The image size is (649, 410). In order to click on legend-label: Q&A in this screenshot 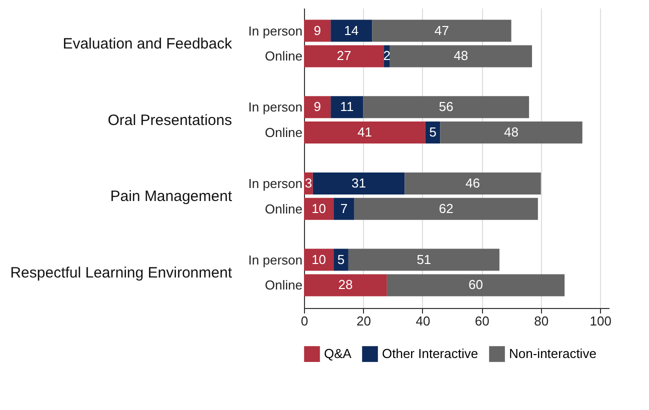, I will do `click(338, 354)`.